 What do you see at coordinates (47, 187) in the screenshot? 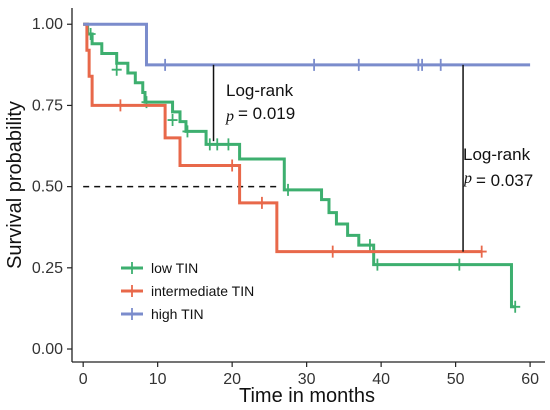
I see `y-tick-label: 0.50` at bounding box center [47, 187].